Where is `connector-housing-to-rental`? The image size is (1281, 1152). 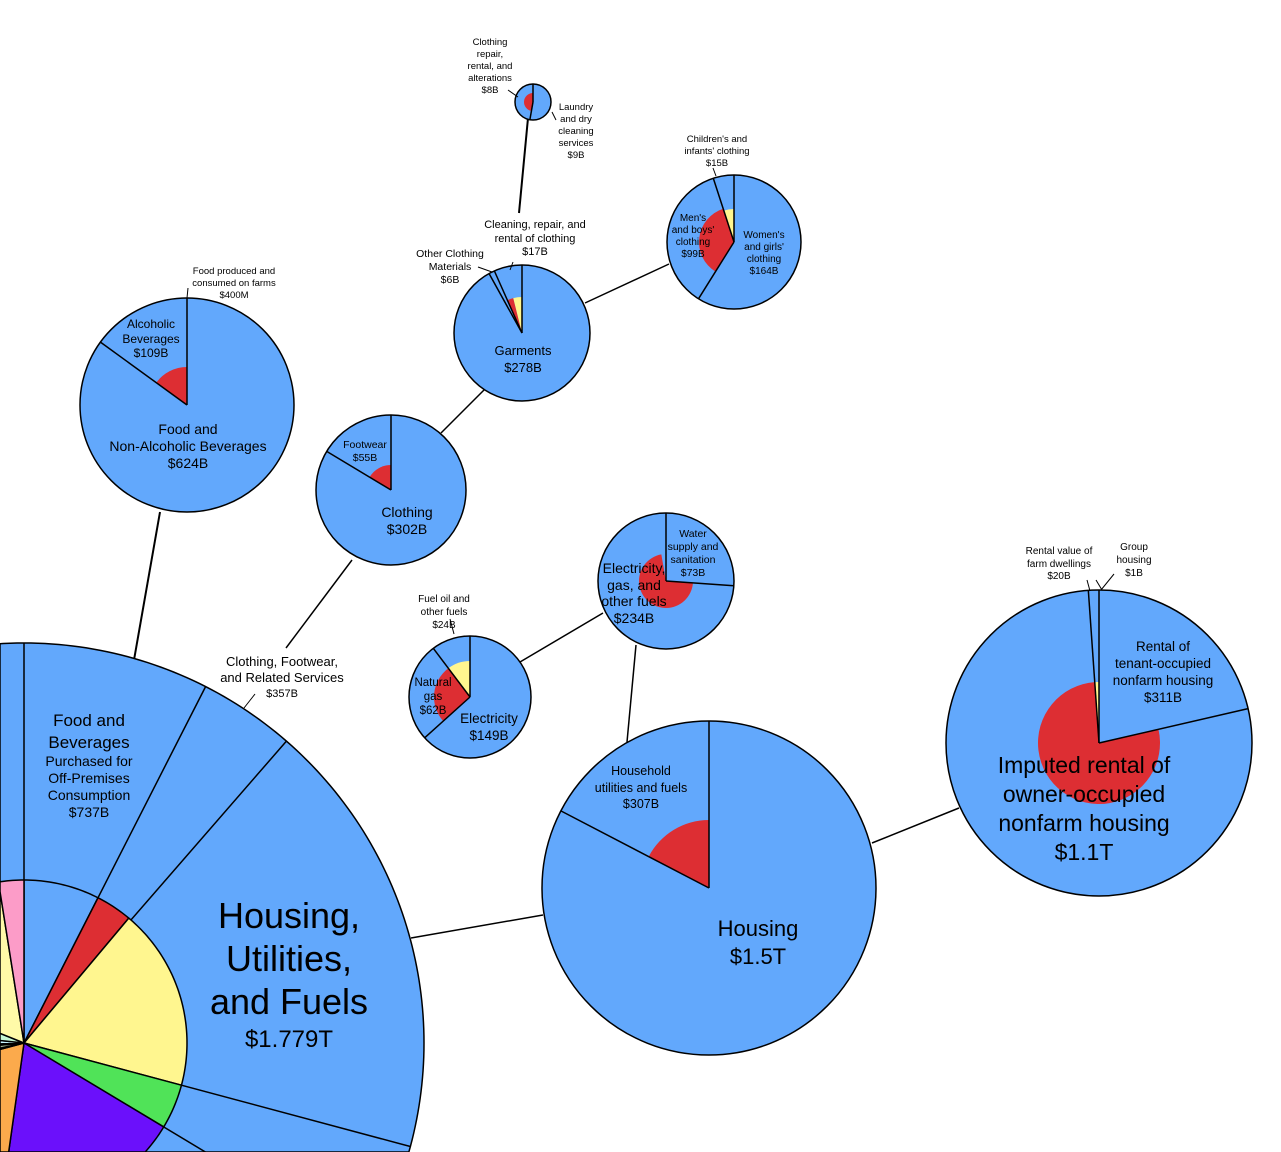
connector-housing-to-rental is located at coordinates (915, 825).